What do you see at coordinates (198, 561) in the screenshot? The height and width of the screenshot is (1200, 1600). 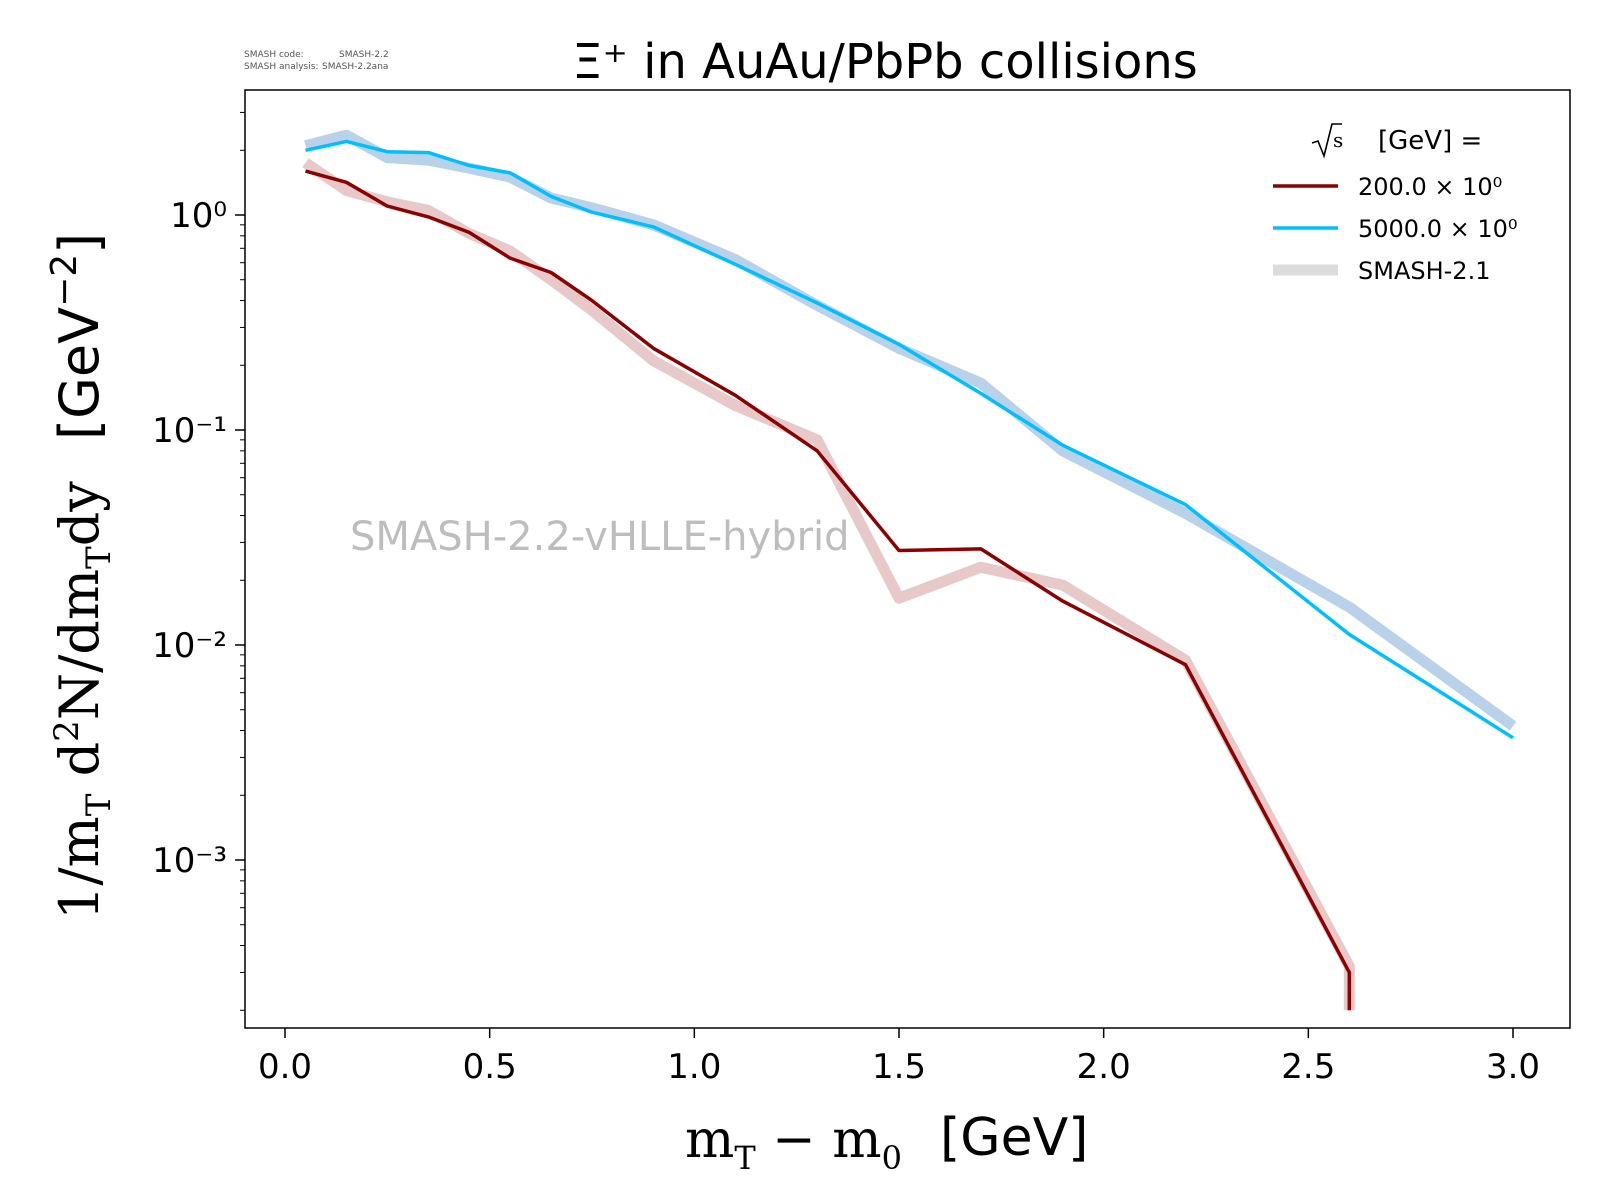 I see `y-axis-ticks: 10⁰ 10⁻¹ 10⁻² 10⁻³` at bounding box center [198, 561].